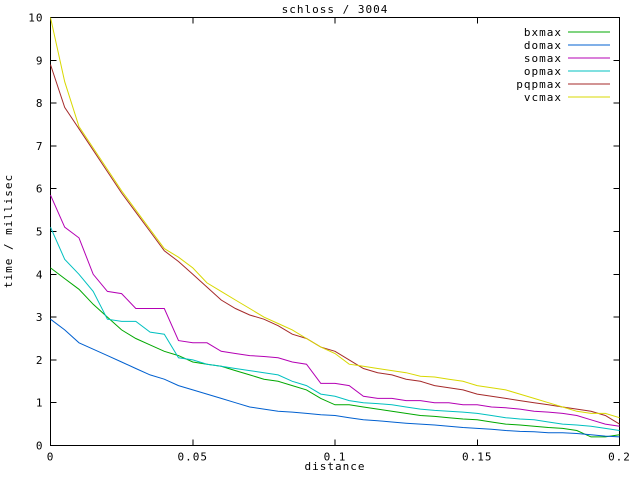  What do you see at coordinates (8, 231) in the screenshot?
I see `y-axis-label: time / millisec` at bounding box center [8, 231].